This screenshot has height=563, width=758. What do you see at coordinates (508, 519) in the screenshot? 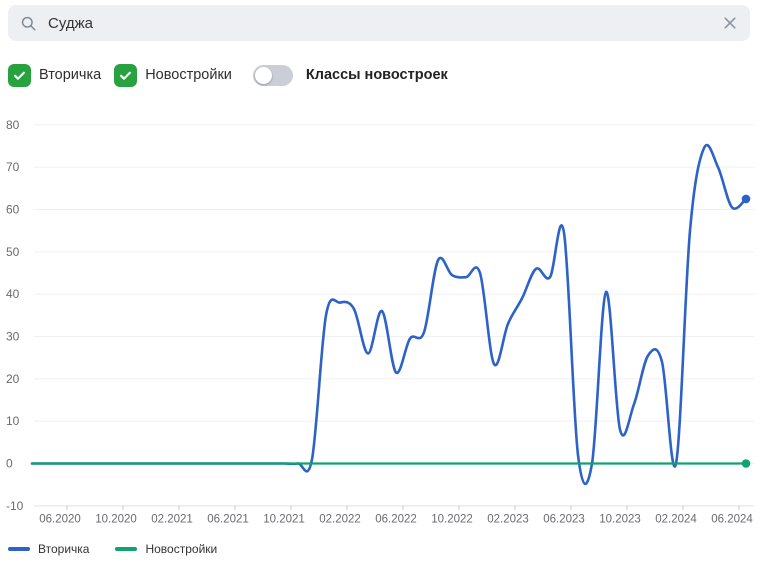
I see `x-axis-tick-label: 02.2023` at bounding box center [508, 519].